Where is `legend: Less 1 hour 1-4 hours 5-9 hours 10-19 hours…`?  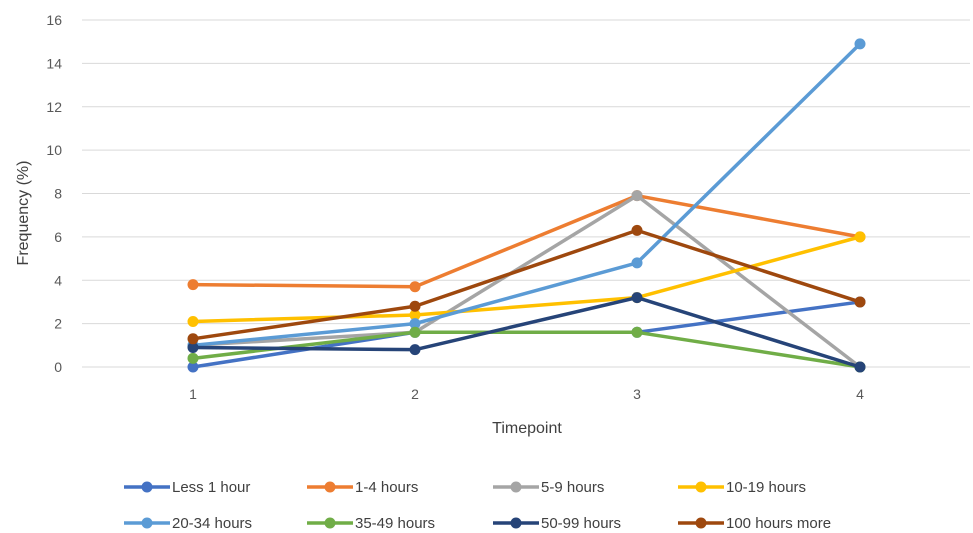
legend: Less 1 hour 1-4 hours 5-9 hours 10-19 hours… is located at coordinates (477, 505).